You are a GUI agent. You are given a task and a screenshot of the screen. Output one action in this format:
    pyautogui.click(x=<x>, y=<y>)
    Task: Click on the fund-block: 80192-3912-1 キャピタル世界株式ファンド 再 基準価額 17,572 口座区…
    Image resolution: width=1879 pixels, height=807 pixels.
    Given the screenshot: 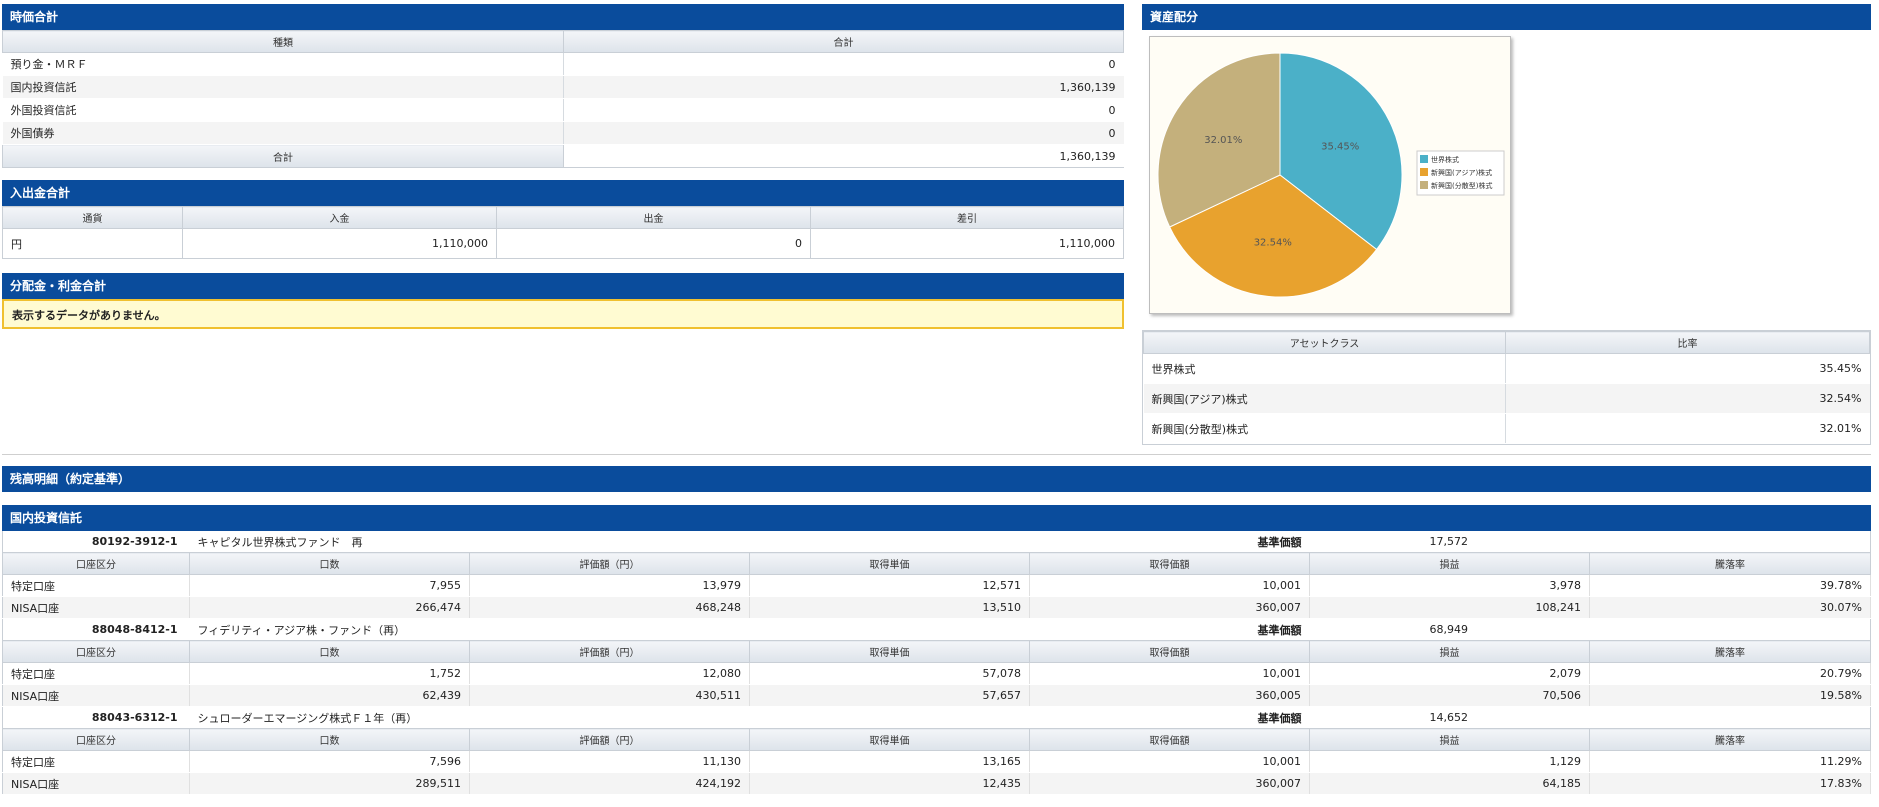 What is the action you would take?
    pyautogui.click(x=936, y=575)
    